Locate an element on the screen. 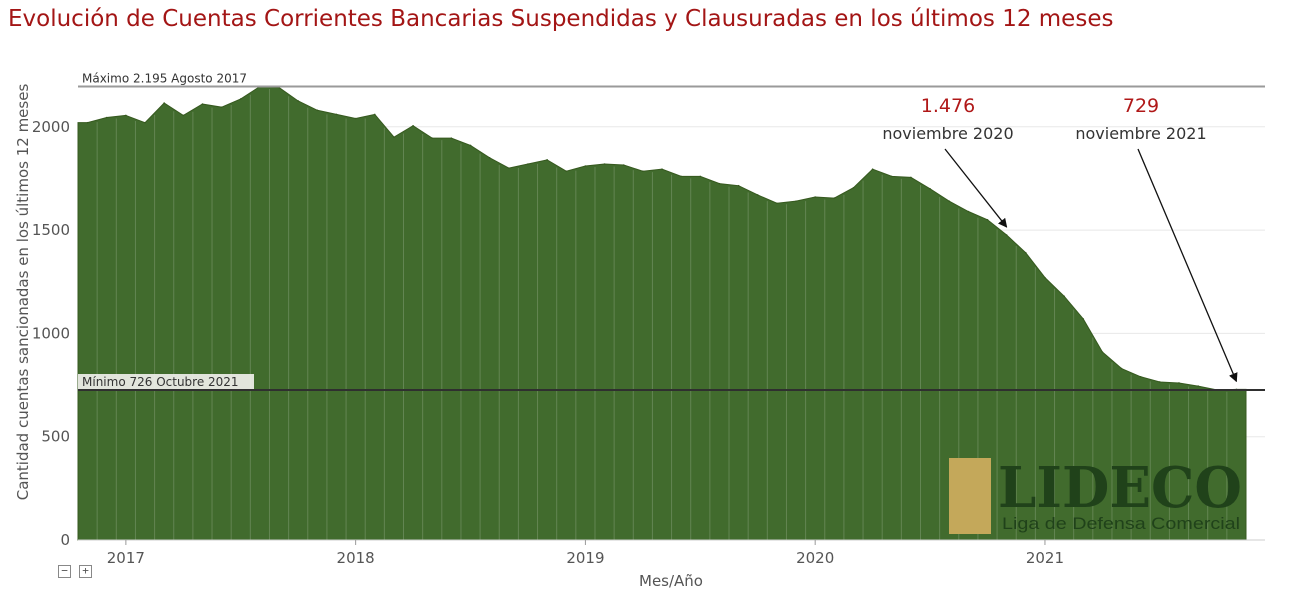  zoom-out-button: − is located at coordinates (64, 571).